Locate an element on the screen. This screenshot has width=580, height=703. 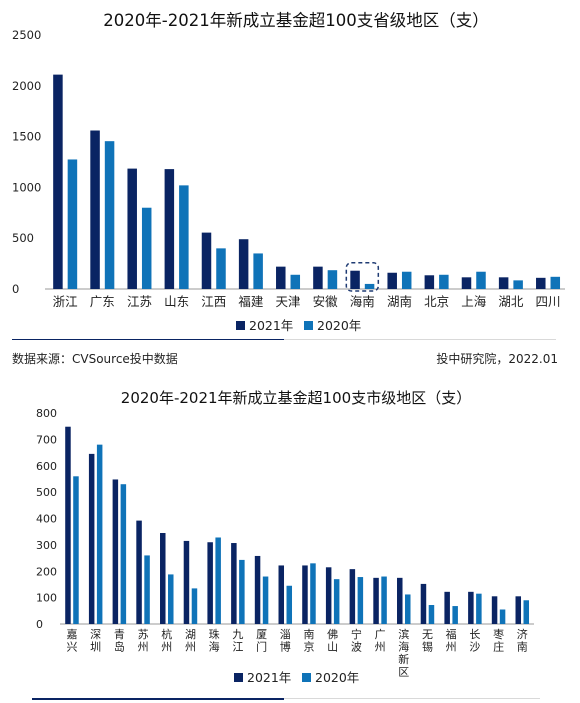
x-tick-label-char: 福 is located at coordinates (451, 634).